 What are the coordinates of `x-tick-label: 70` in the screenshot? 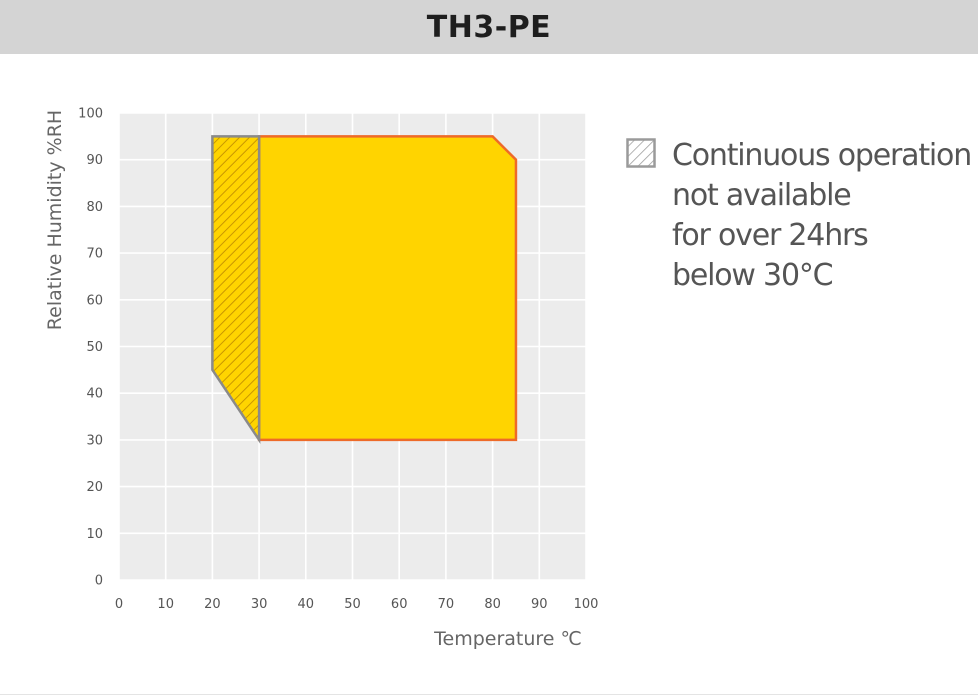 It's located at (446, 604).